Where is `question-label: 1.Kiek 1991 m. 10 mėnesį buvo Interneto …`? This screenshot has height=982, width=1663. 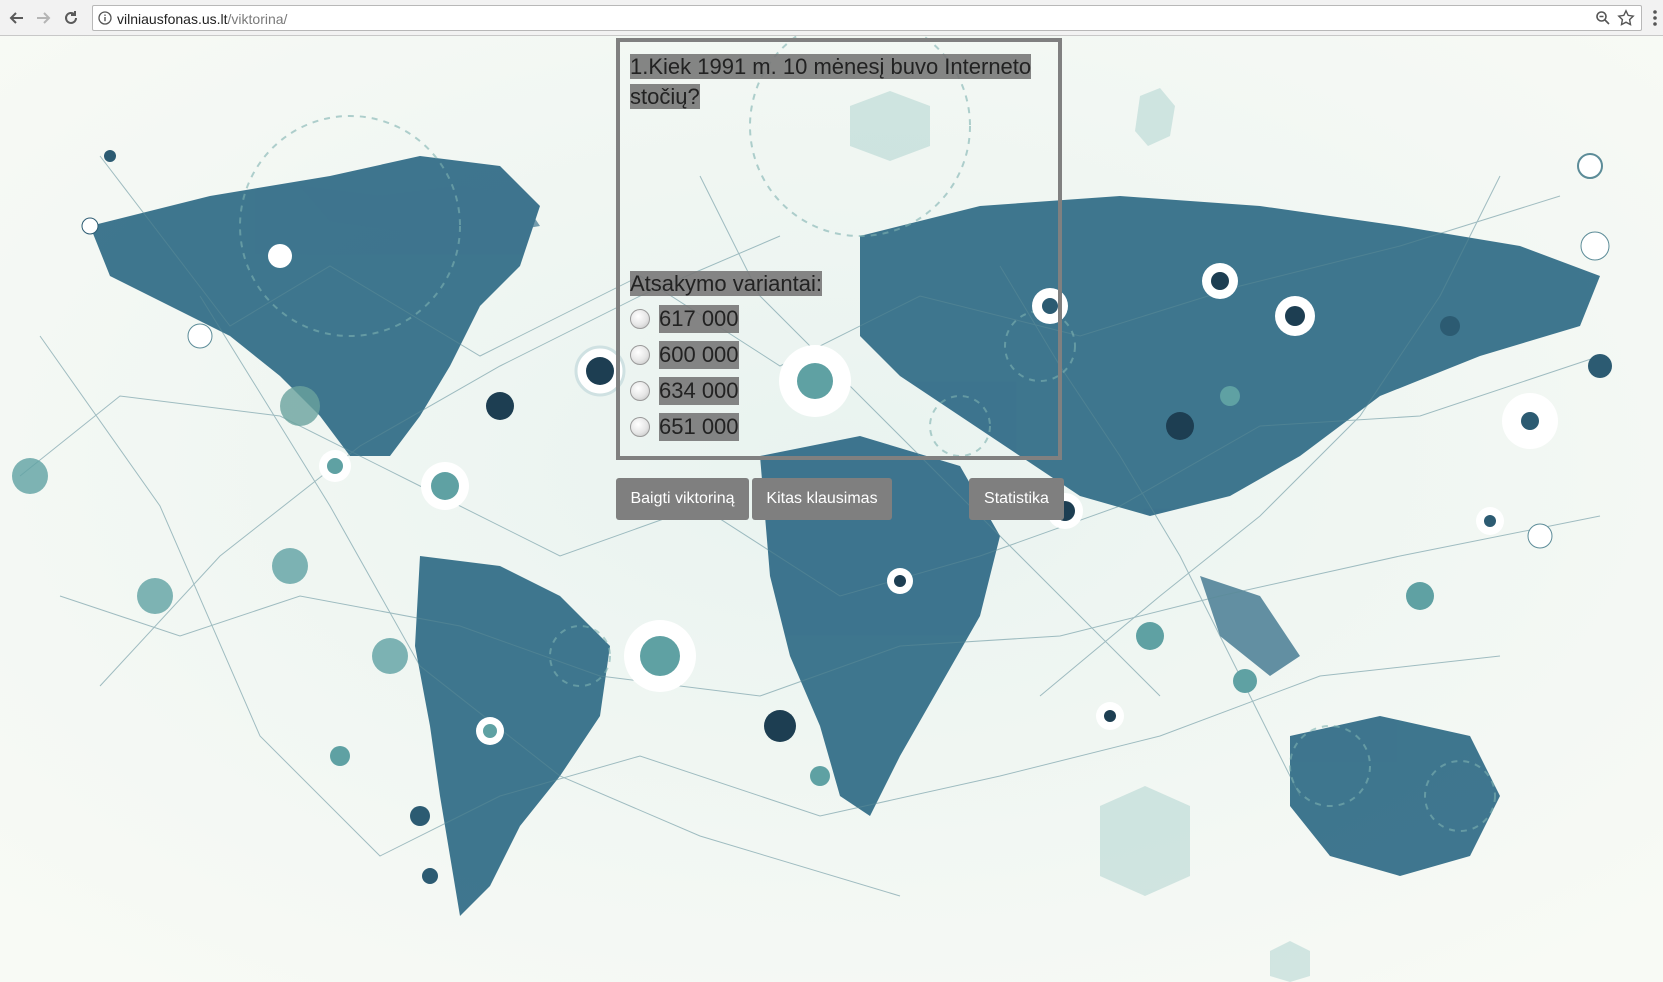 question-label: 1.Kiek 1991 m. 10 mėnesį buvo Interneto … is located at coordinates (831, 81).